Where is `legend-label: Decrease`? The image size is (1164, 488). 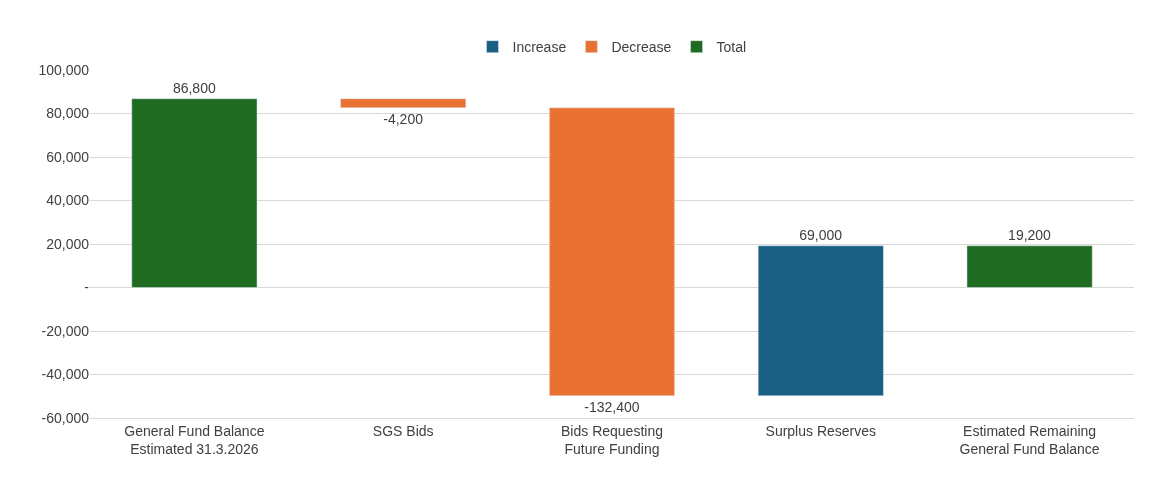
legend-label: Decrease is located at coordinates (641, 47).